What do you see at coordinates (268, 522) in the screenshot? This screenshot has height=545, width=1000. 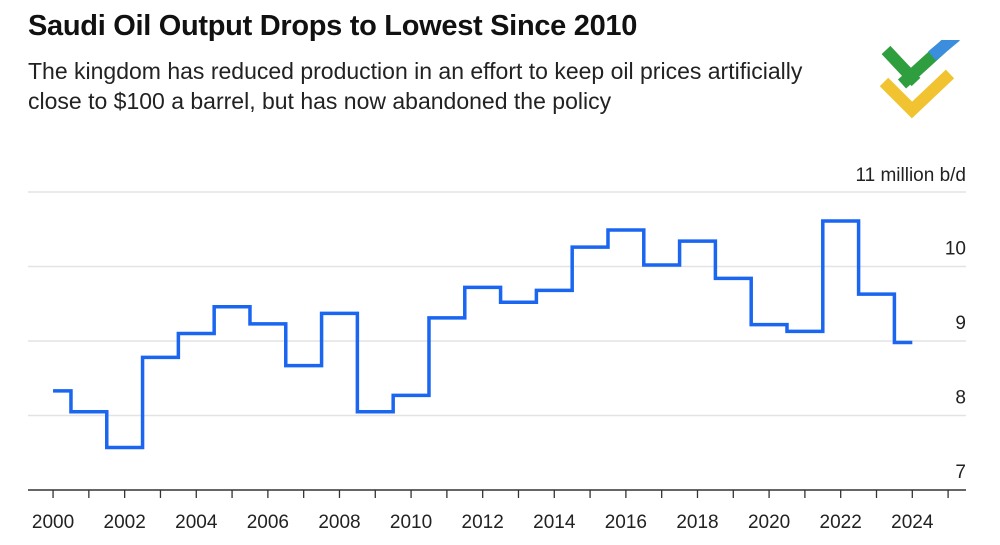 I see `x-tick-label: 2006` at bounding box center [268, 522].